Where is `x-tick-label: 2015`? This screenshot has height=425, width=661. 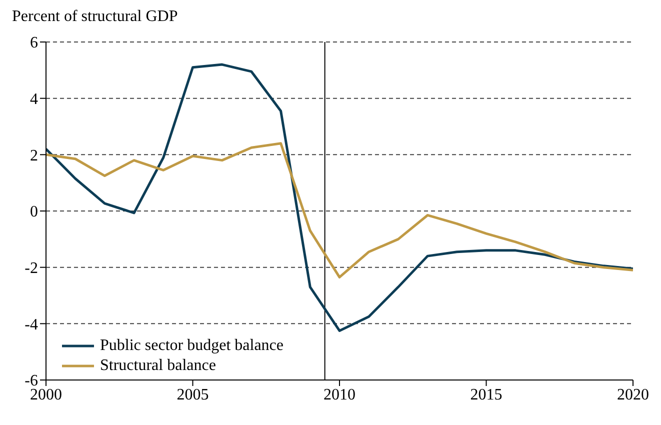
x-tick-label: 2015 is located at coordinates (486, 395).